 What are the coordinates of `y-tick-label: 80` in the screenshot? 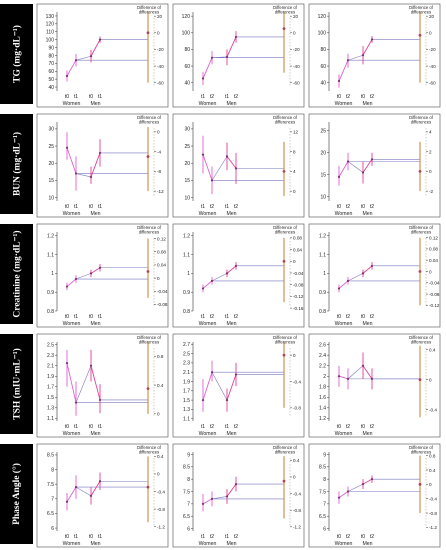 It's located at (187, 50).